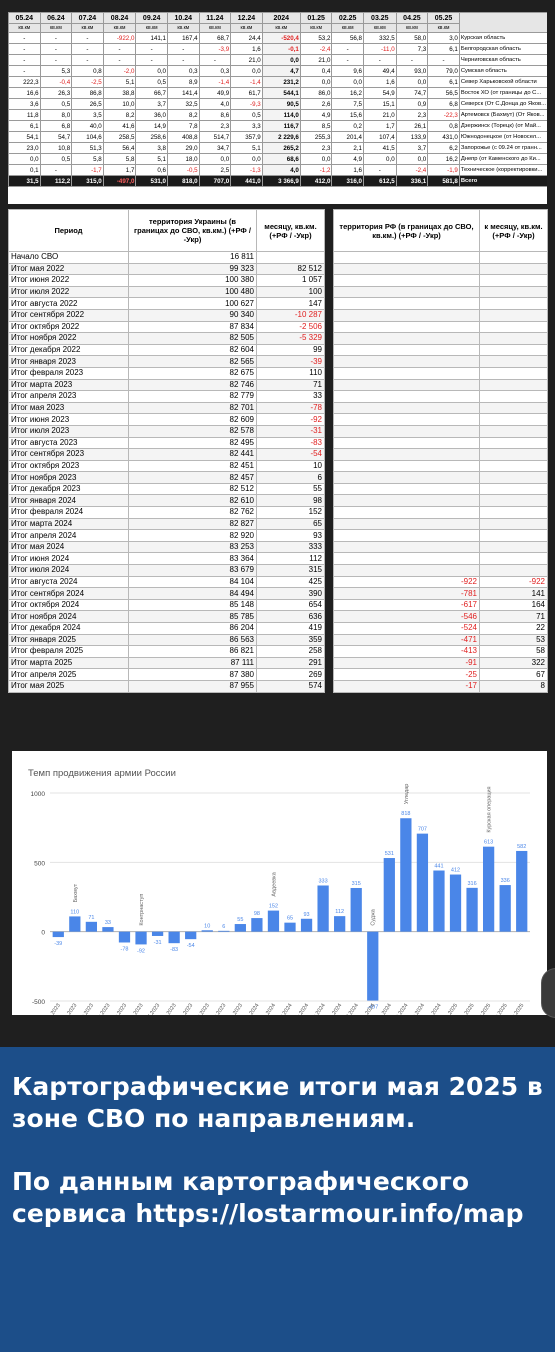  What do you see at coordinates (516, 1009) in the screenshot?
I see `x-tick-label: May 2025` at bounding box center [516, 1009].